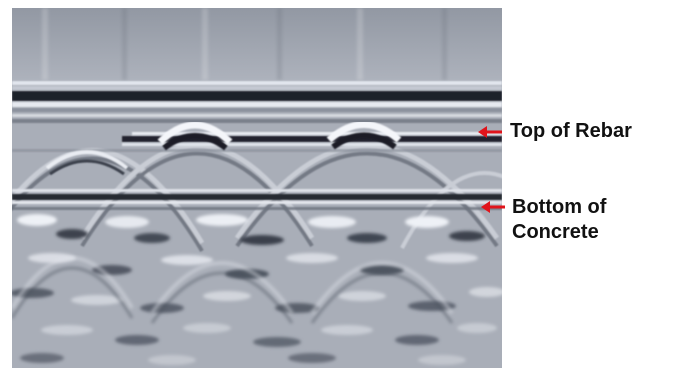 This screenshot has height=368, width=678. I want to click on top-of-rebar-band, so click(257, 142).